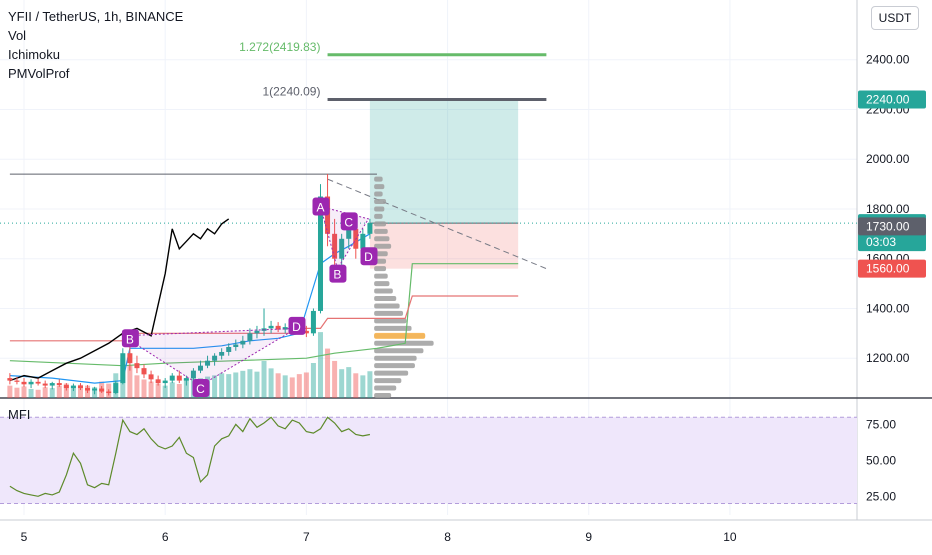 The width and height of the screenshot is (932, 555). What do you see at coordinates (888, 60) in the screenshot?
I see `price-axis-label: 2400.00` at bounding box center [888, 60].